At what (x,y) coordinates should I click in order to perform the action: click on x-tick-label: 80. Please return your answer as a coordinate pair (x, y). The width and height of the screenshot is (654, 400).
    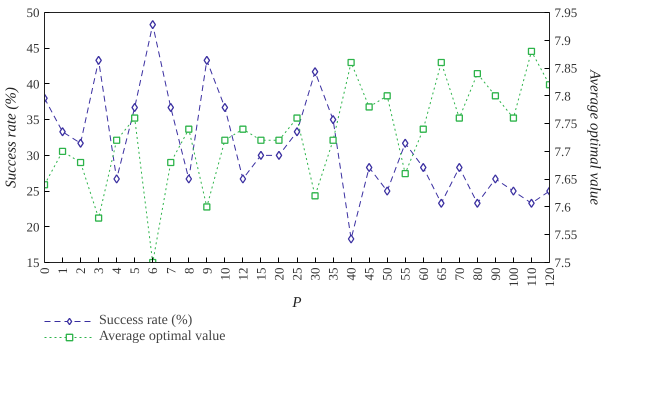
    Looking at the image, I should click on (477, 274).